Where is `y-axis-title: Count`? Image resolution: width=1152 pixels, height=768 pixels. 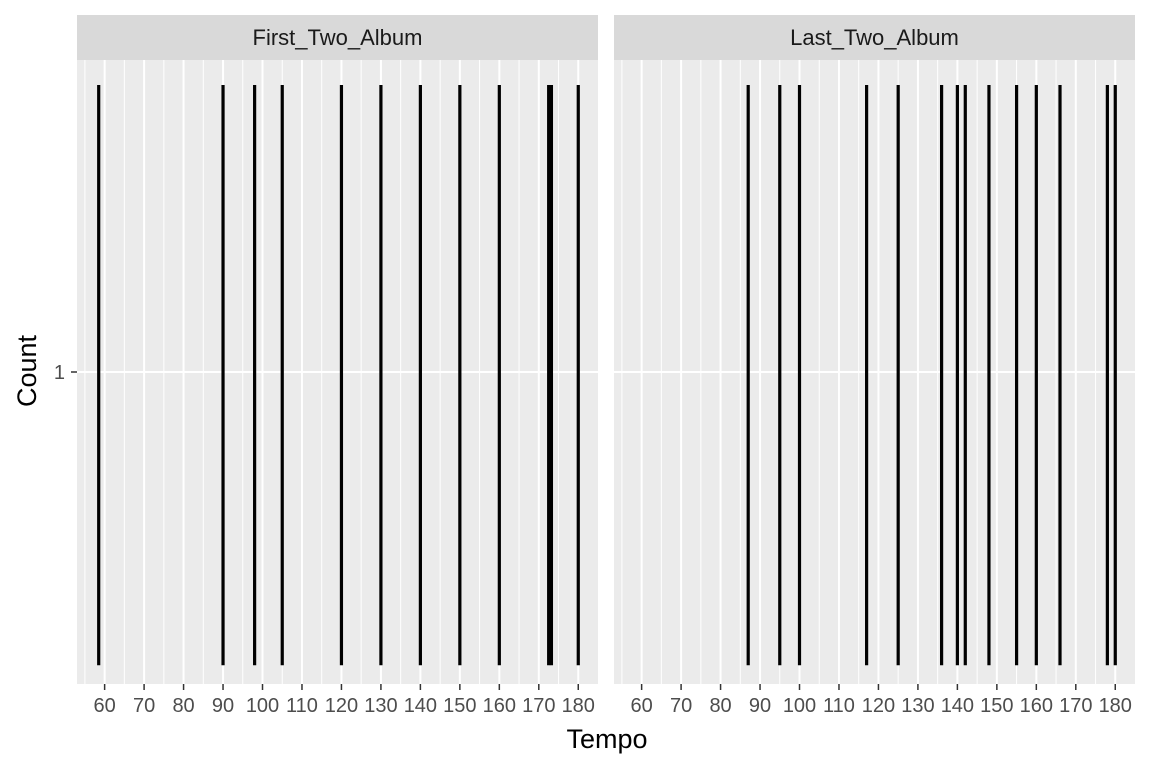
y-axis-title: Count is located at coordinates (27, 370).